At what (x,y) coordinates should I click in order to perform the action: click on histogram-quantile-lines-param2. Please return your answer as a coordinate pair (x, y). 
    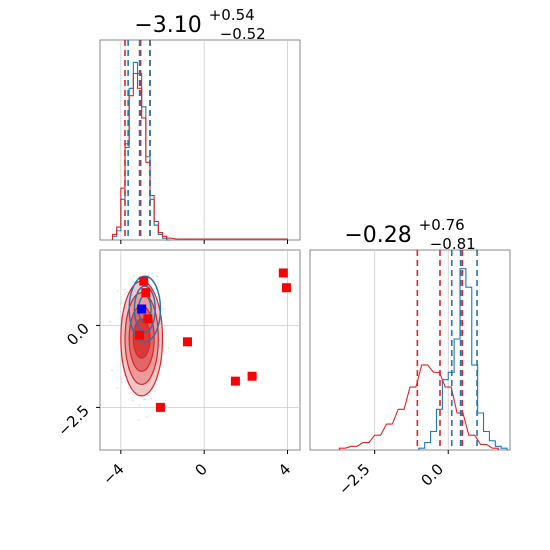
    Looking at the image, I should click on (447, 350).